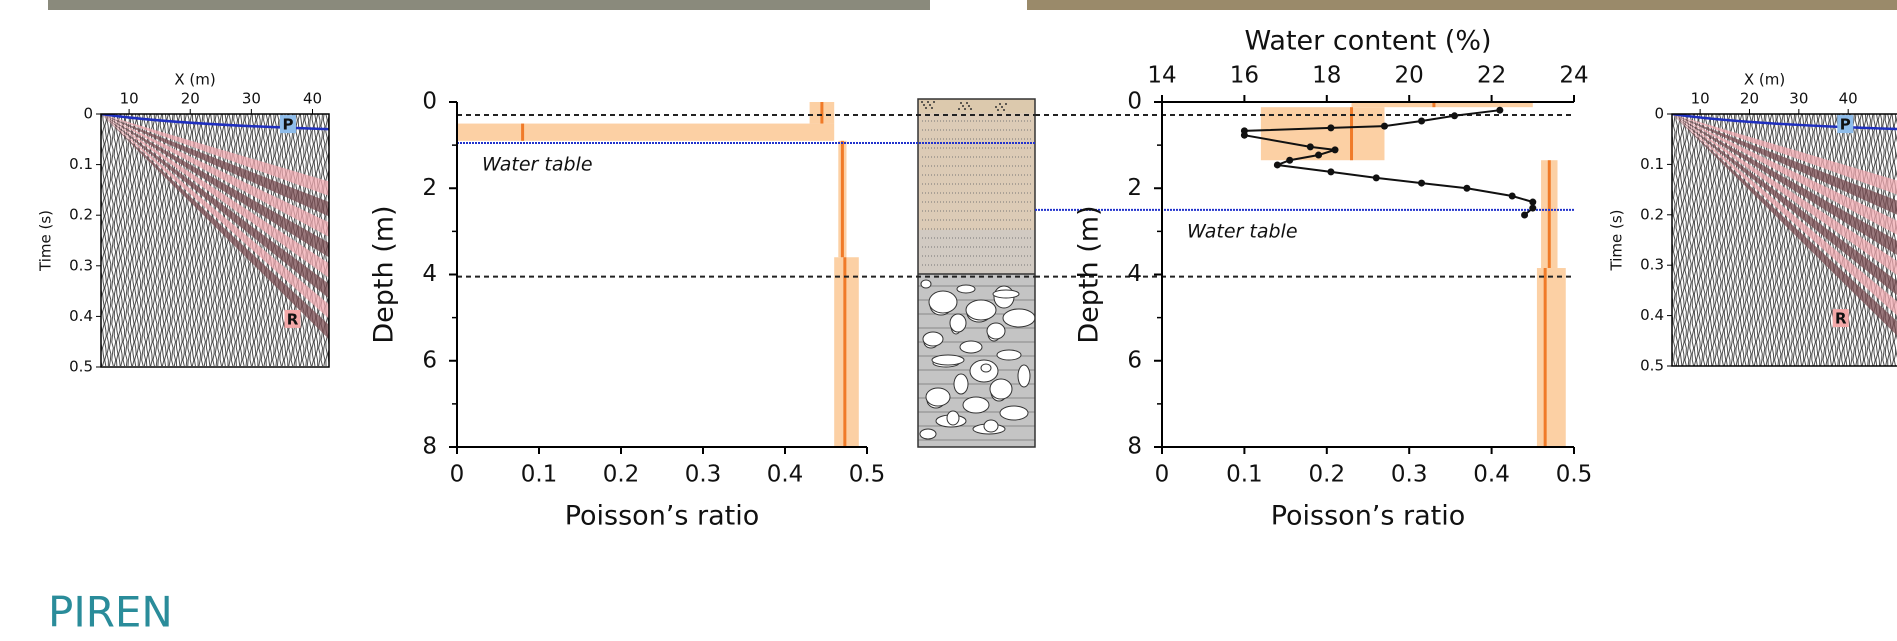 The height and width of the screenshot is (641, 1897). What do you see at coordinates (1409, 76) in the screenshot?
I see `x2-tick-label: 20` at bounding box center [1409, 76].